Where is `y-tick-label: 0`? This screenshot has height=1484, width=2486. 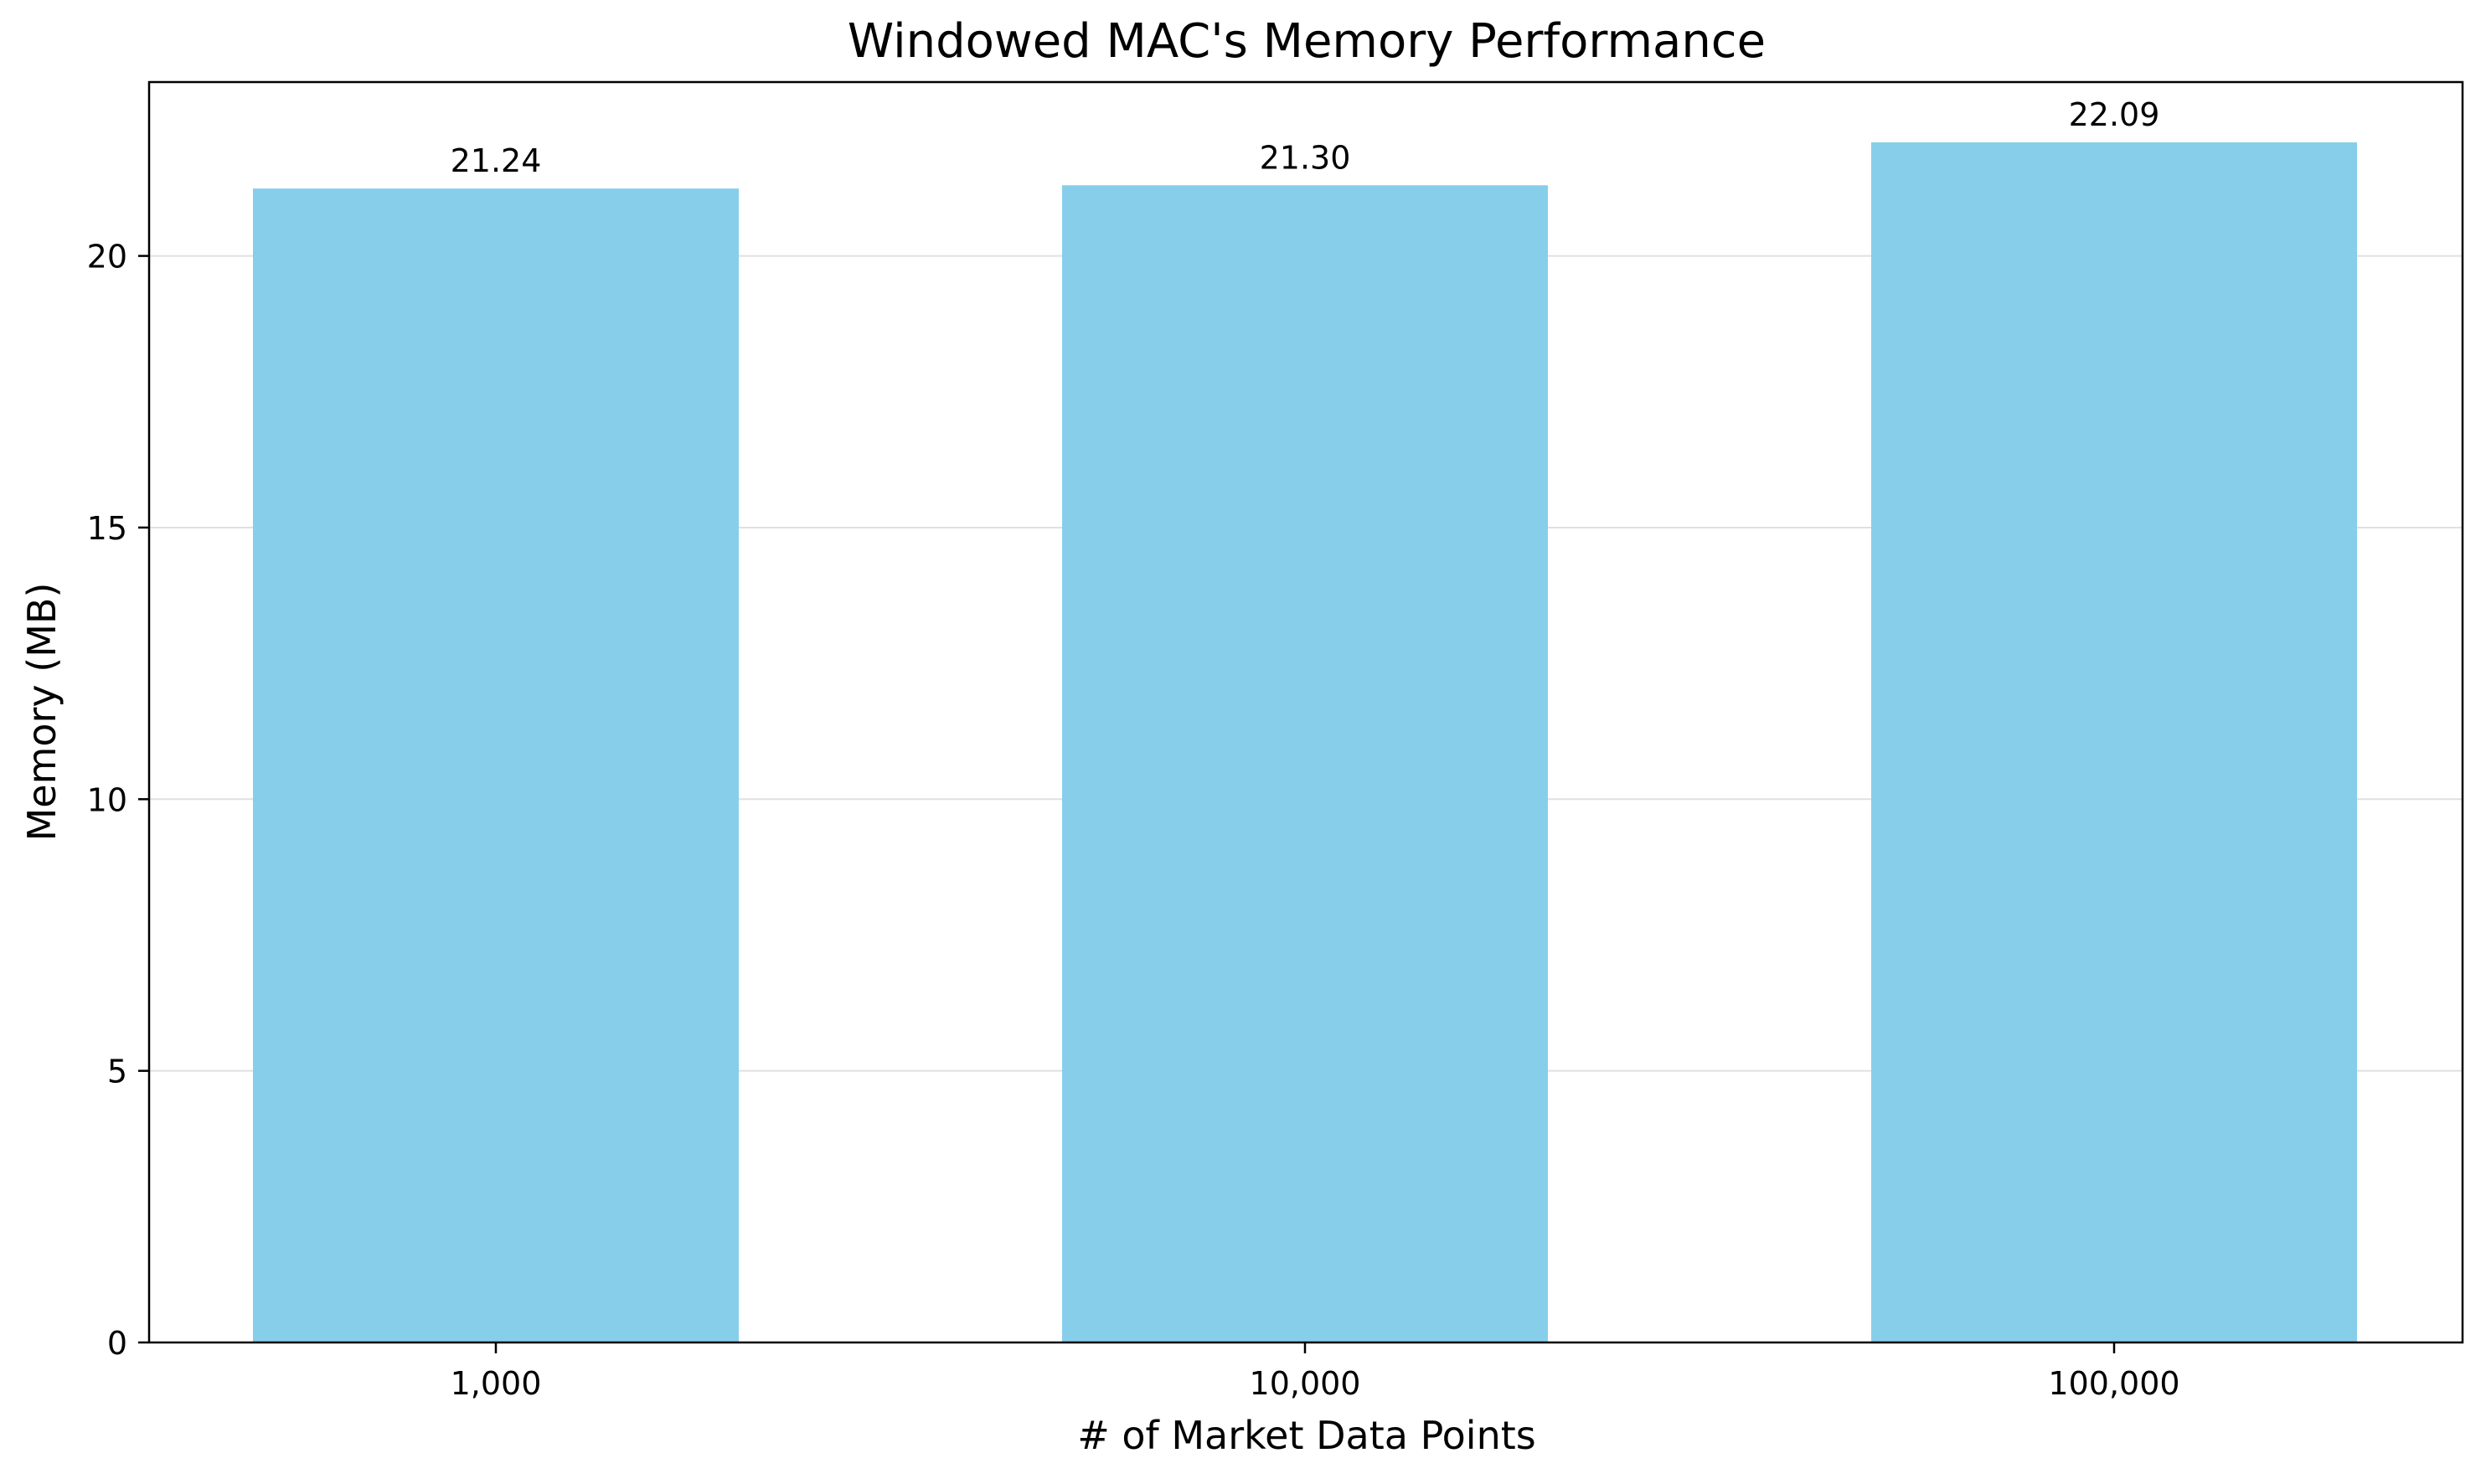 y-tick-label: 0 is located at coordinates (117, 1343).